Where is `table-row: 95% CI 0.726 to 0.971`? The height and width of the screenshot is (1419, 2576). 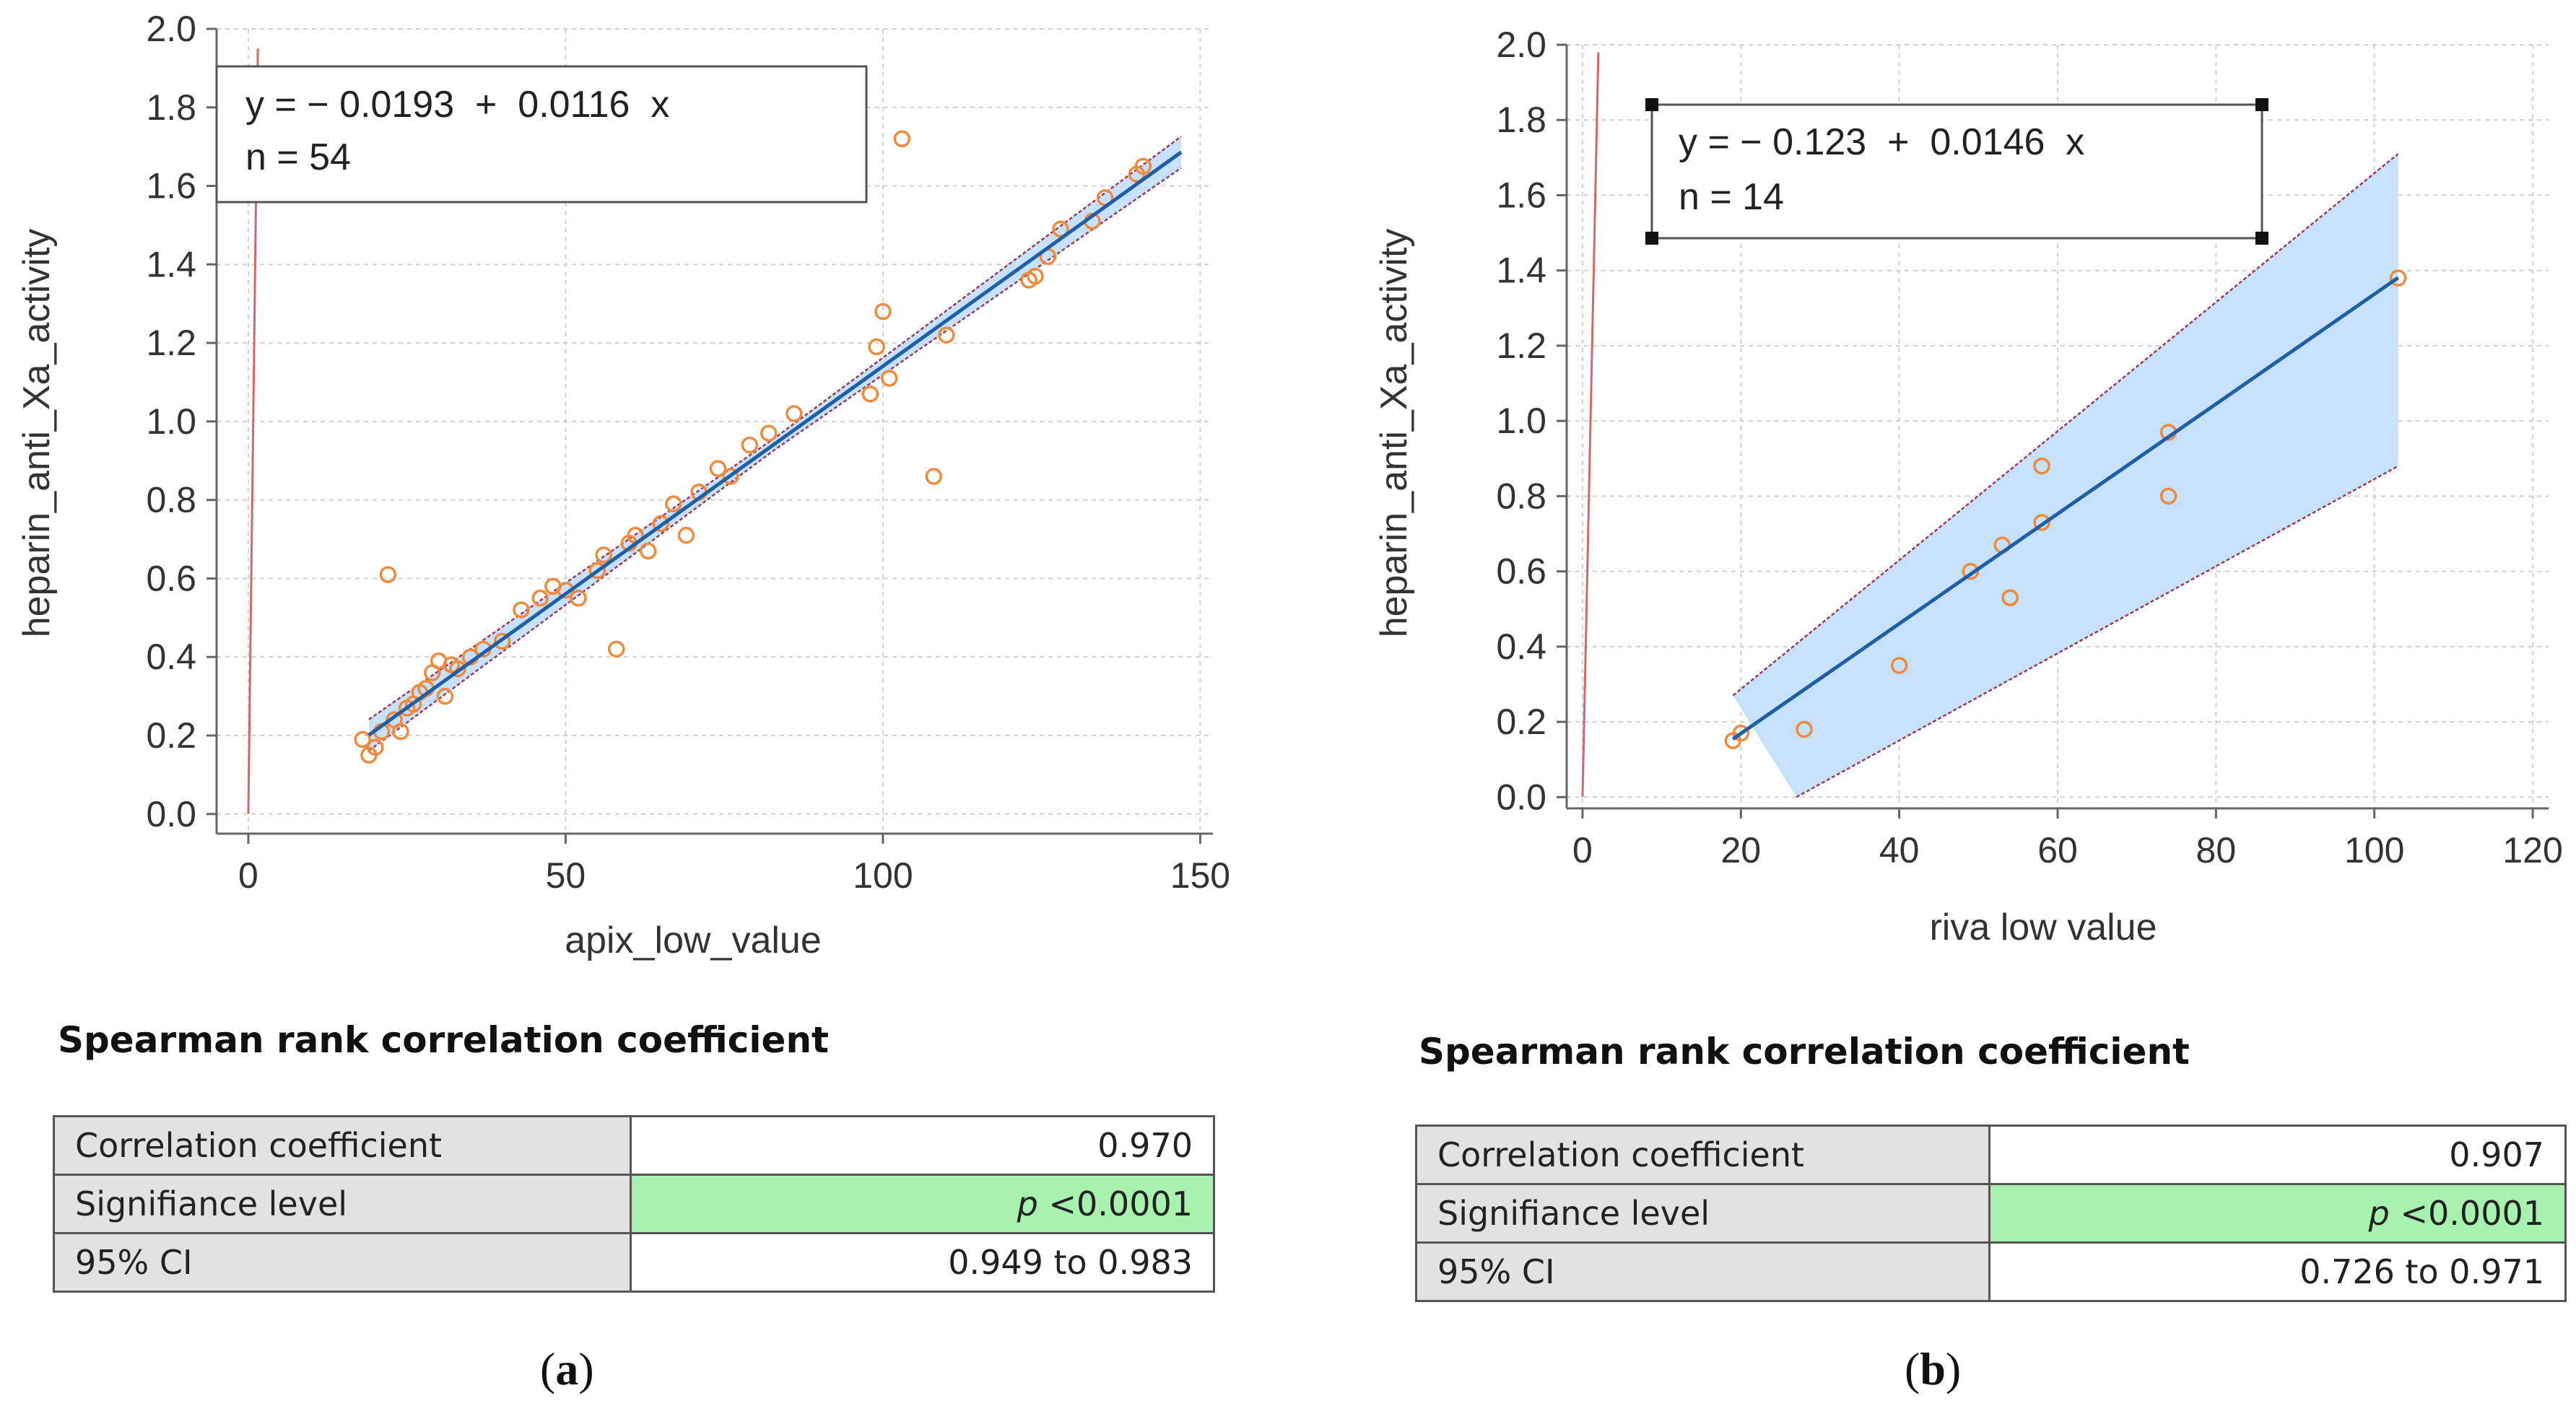
table-row: 95% CI 0.726 to 0.971 is located at coordinates (1991, 1271).